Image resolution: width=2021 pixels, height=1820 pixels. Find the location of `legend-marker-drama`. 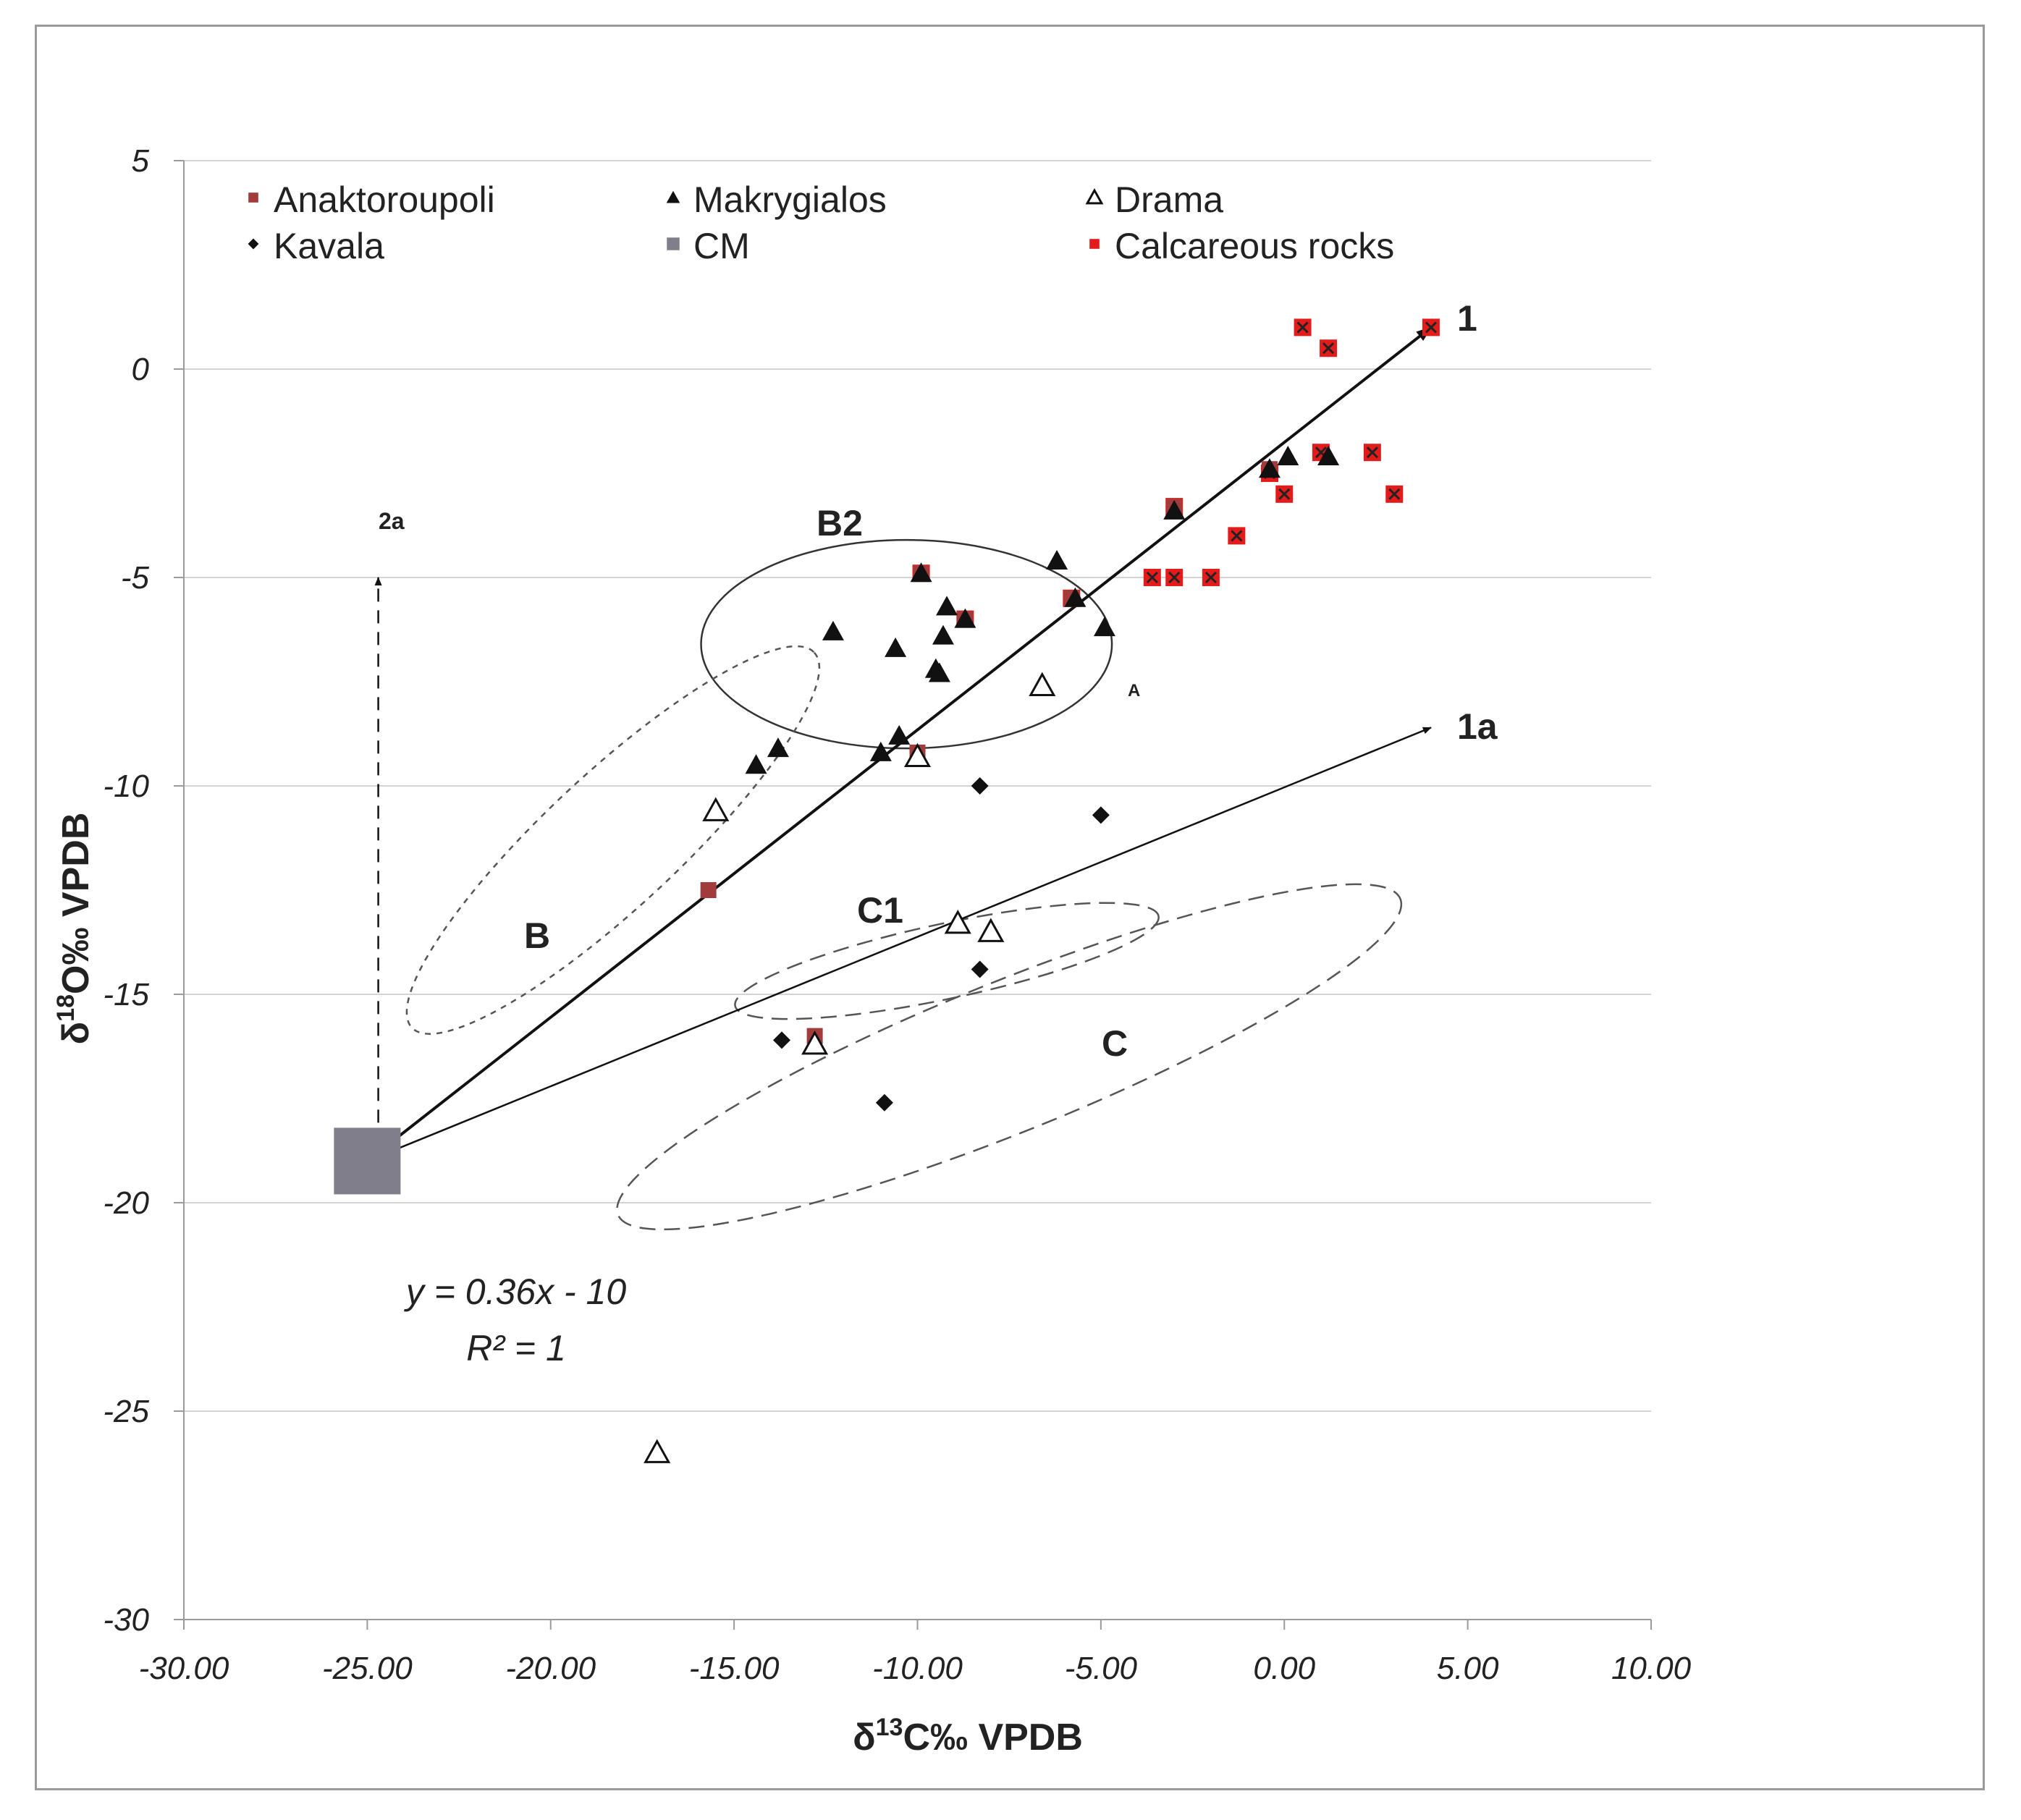

legend-marker-drama is located at coordinates (1094, 196).